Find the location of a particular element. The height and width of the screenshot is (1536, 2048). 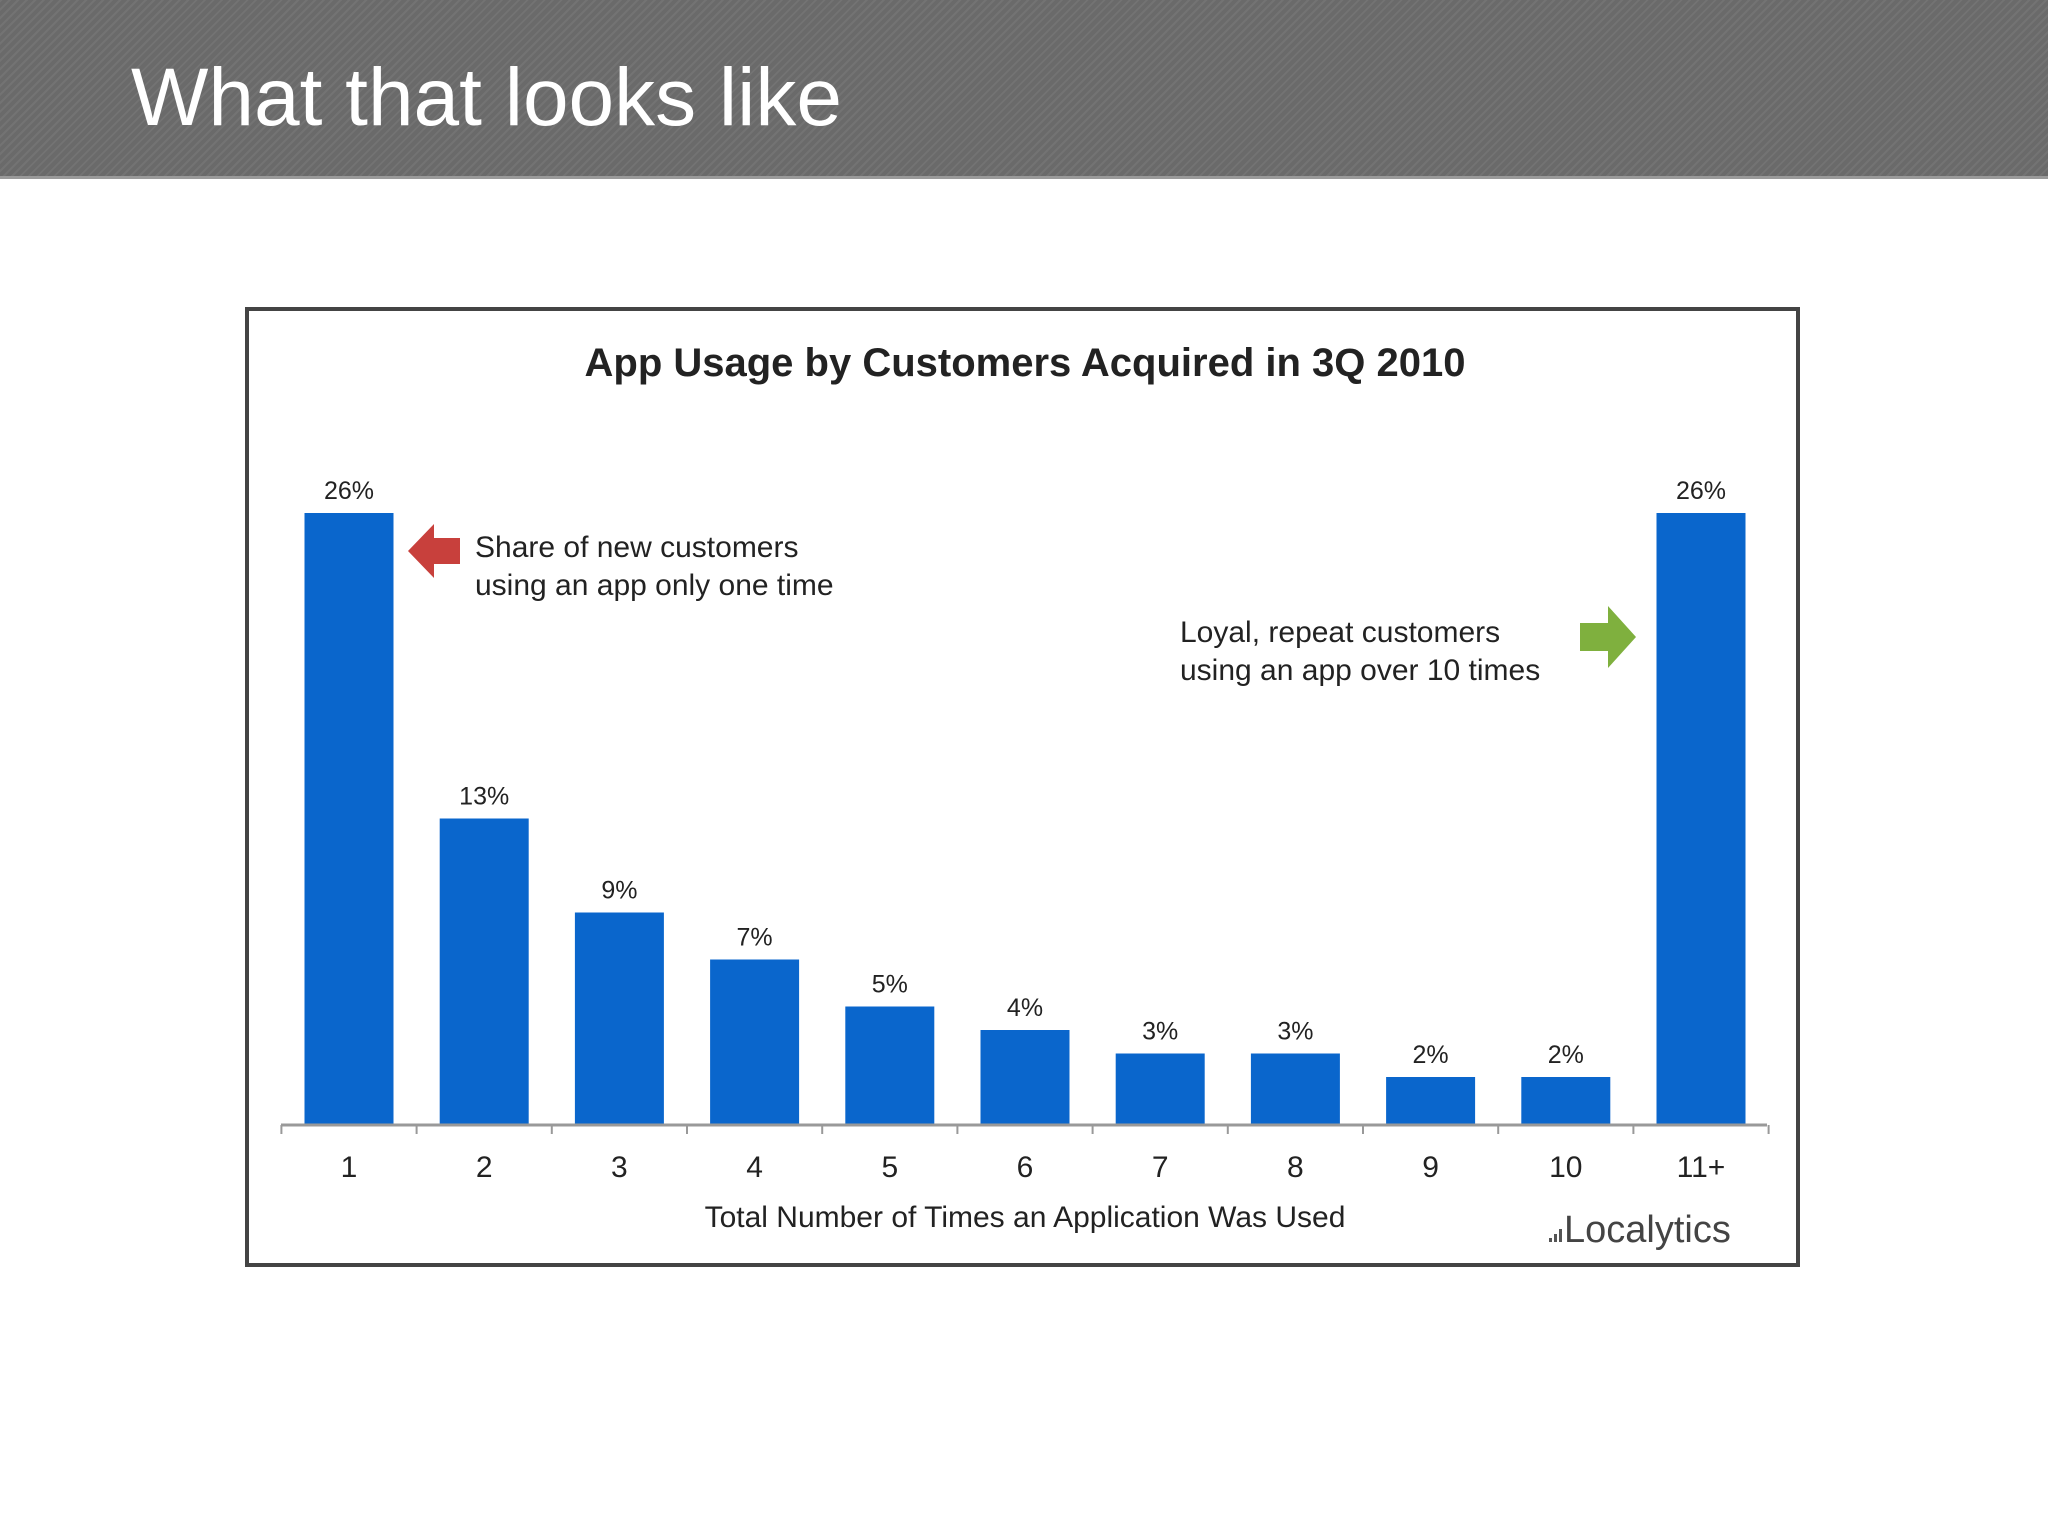

slide-header: What that looks like is located at coordinates (1024, 89).